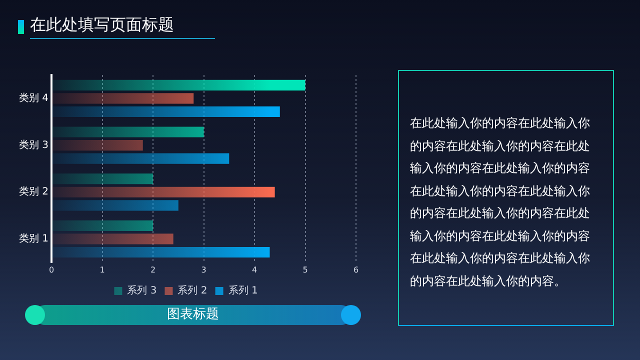 Image resolution: width=640 pixels, height=360 pixels. Describe the element at coordinates (243, 290) in the screenshot. I see `legend-label: 系列 1` at that location.